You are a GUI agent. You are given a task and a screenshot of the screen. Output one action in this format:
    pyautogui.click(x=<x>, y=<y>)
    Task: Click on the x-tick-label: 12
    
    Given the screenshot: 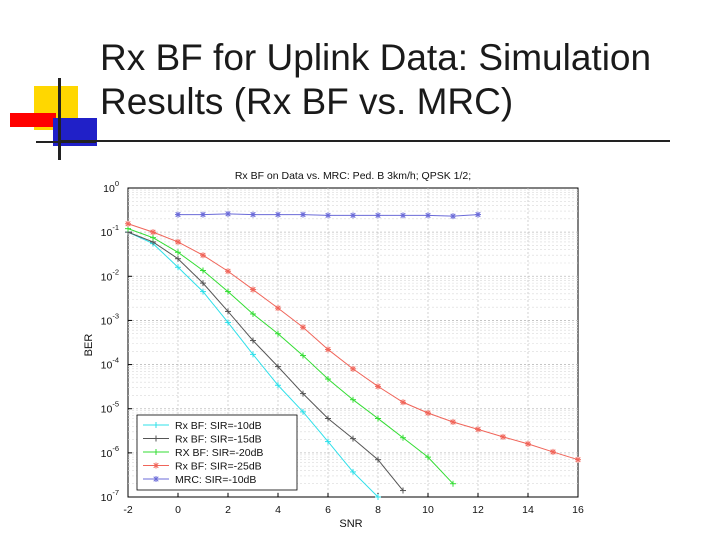 What is the action you would take?
    pyautogui.click(x=478, y=510)
    